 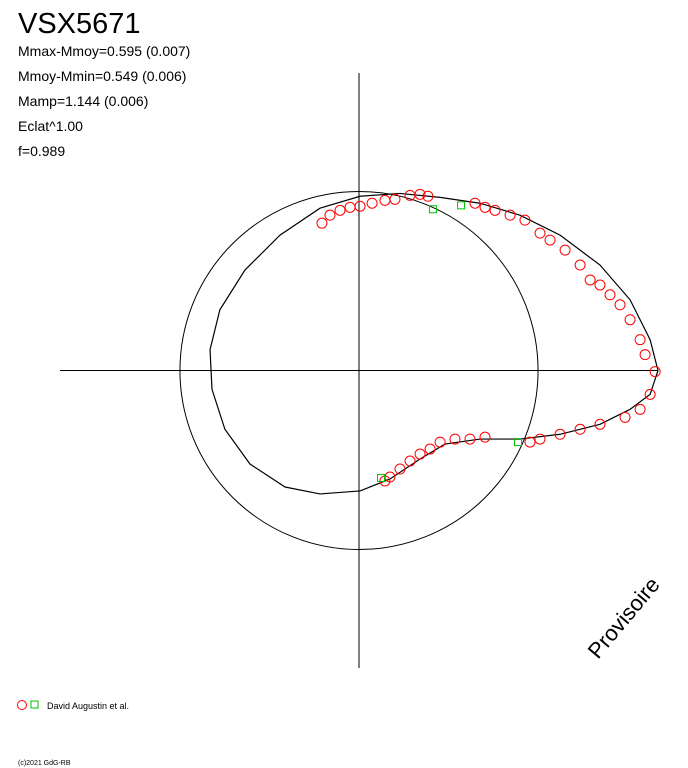 I want to click on annotation: f=0.989, so click(x=41, y=151).